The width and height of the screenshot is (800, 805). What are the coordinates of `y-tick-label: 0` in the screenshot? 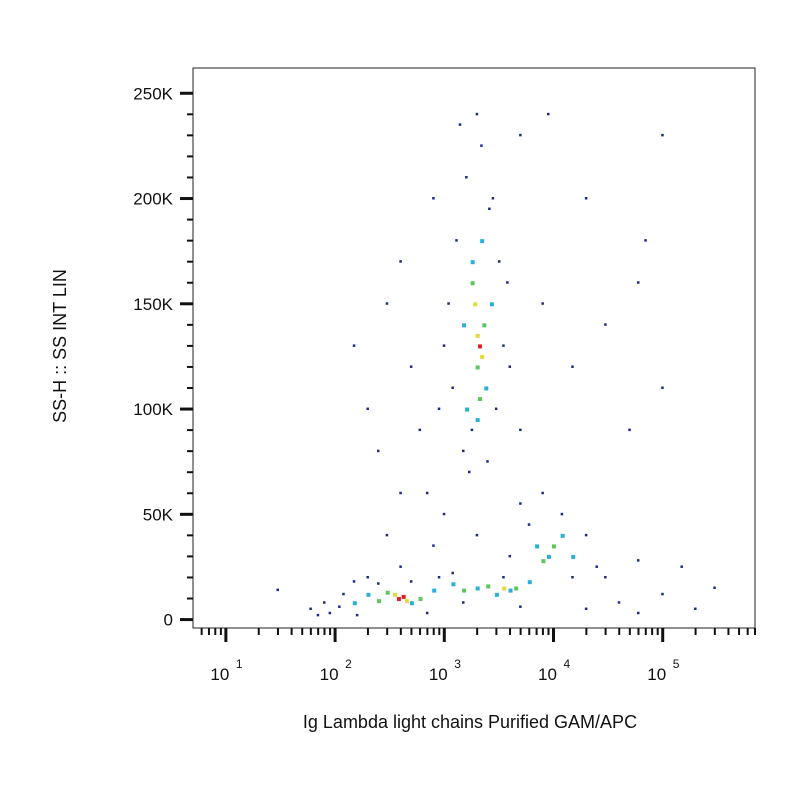 It's located at (168, 620).